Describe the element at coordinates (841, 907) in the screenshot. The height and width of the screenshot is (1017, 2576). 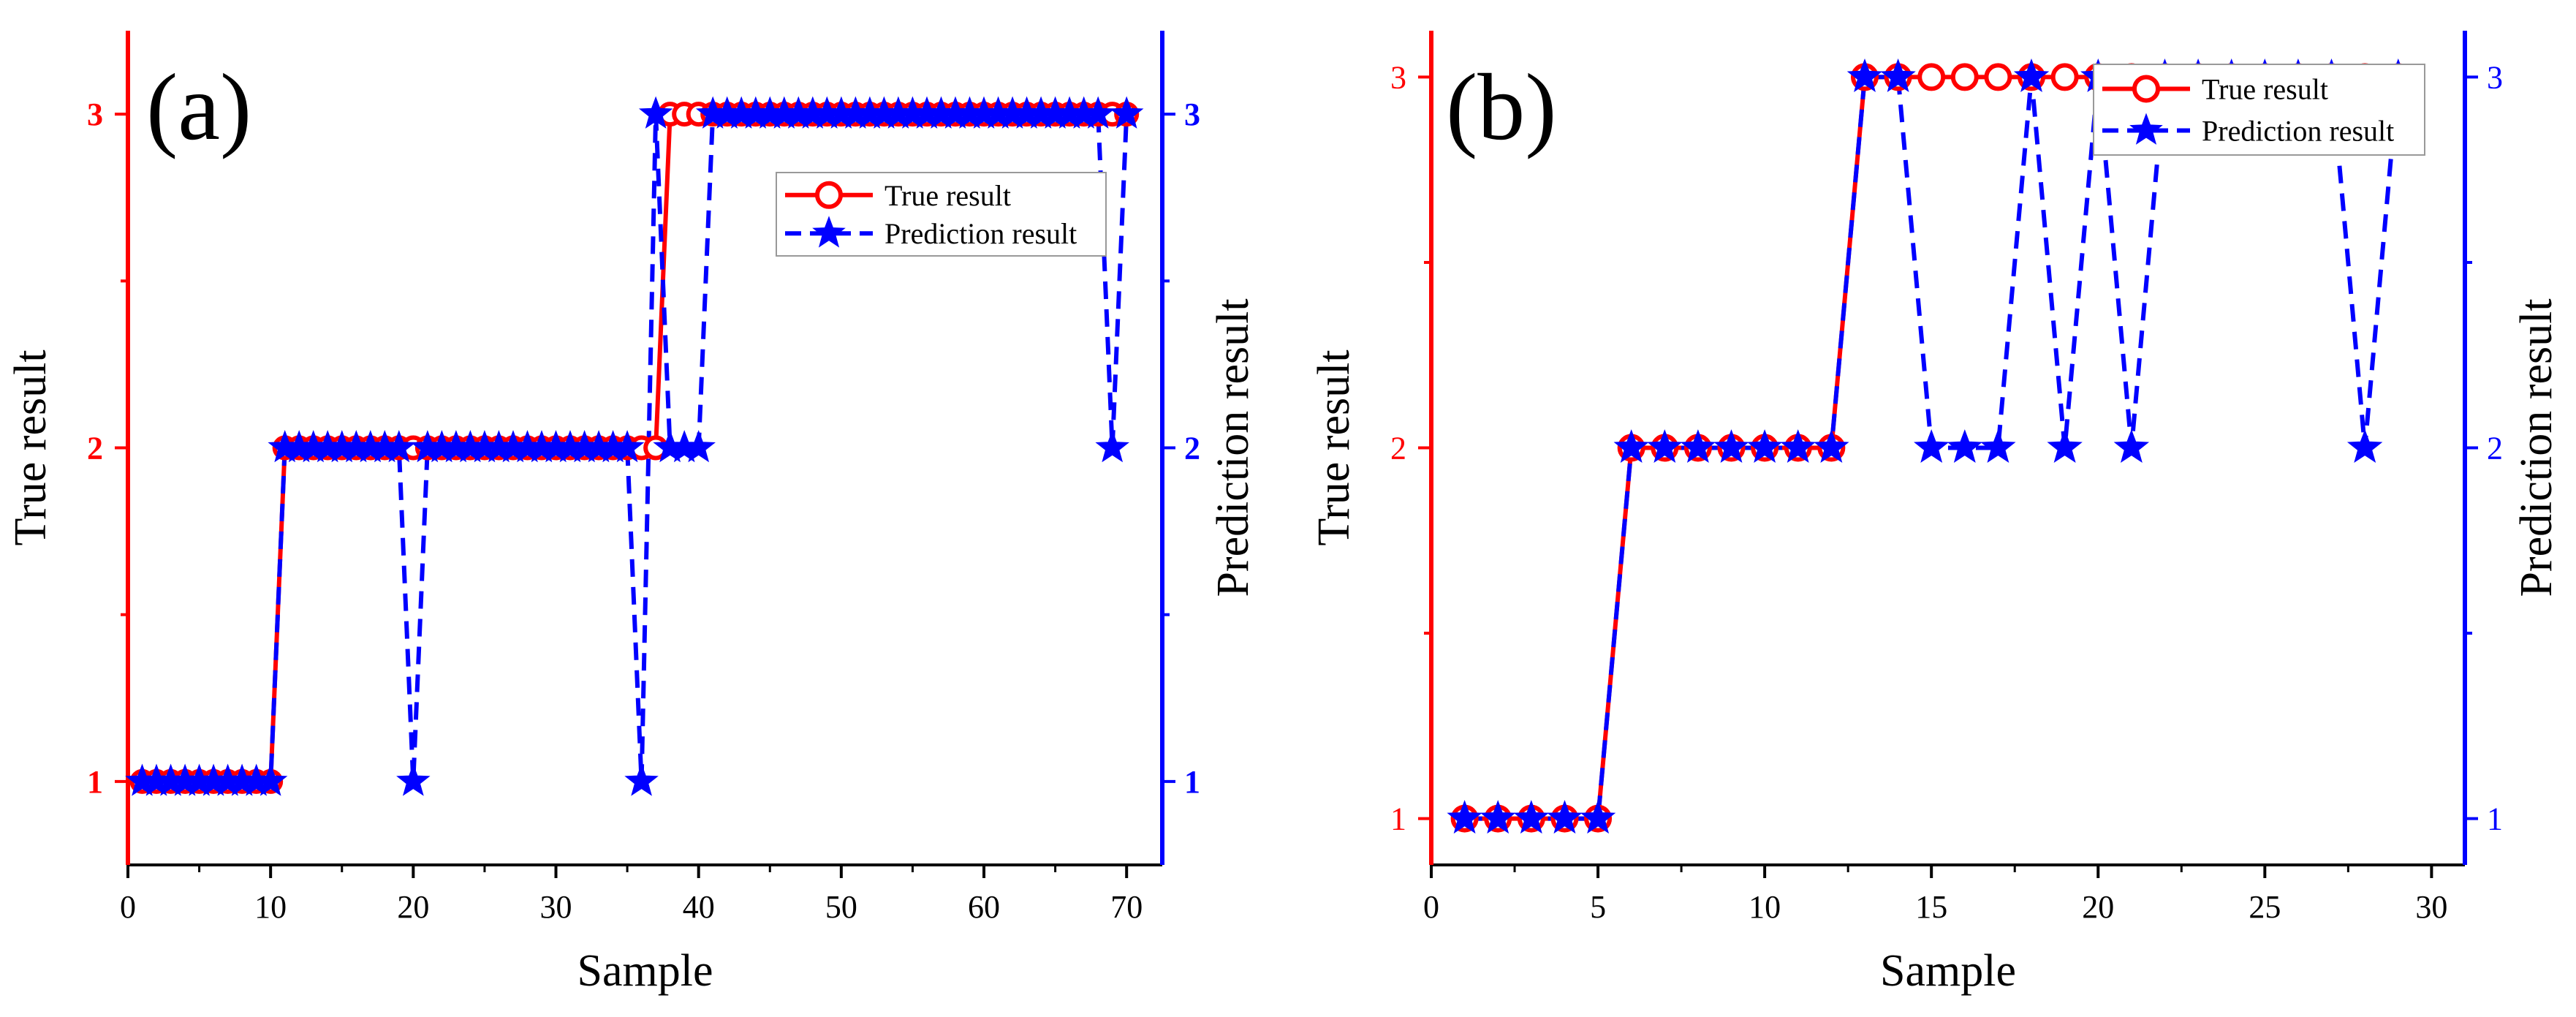
I see `x-tick-label: 50` at that location.